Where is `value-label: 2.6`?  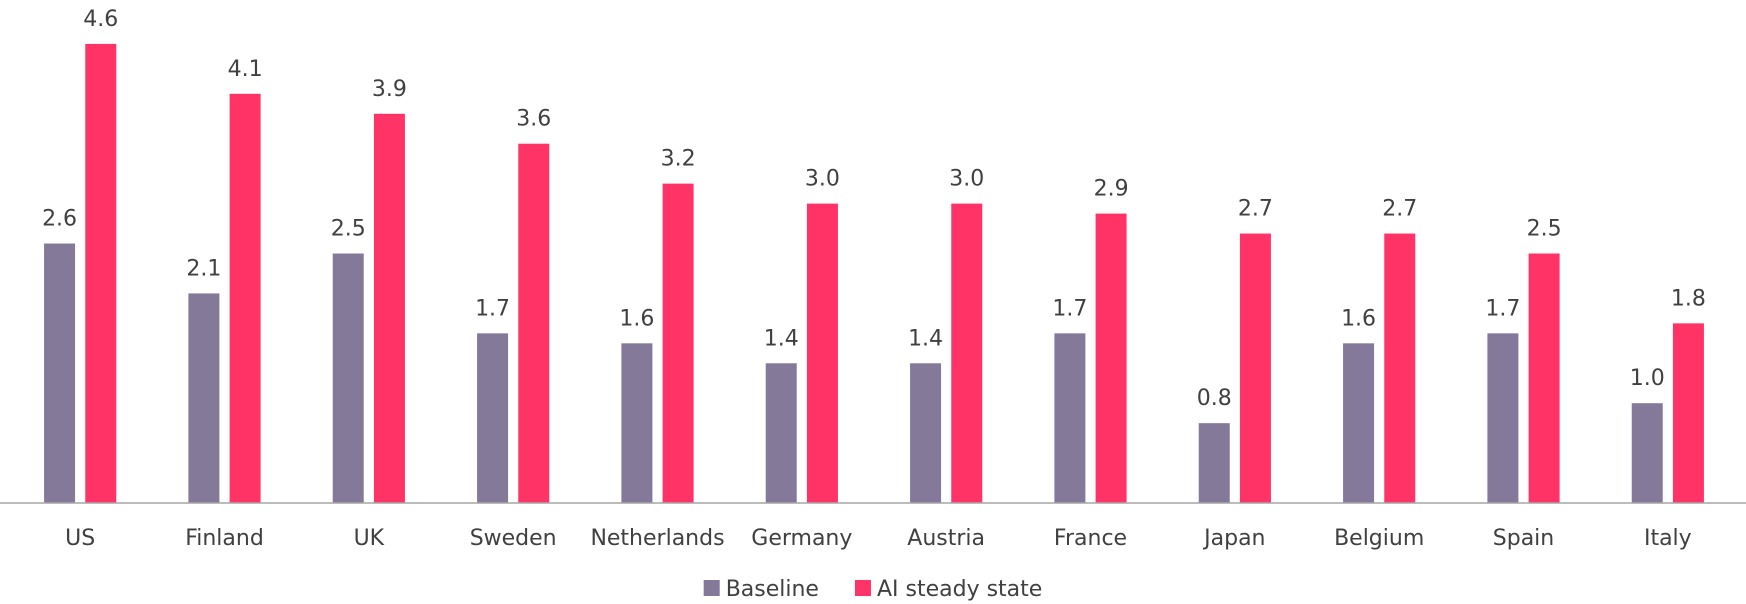 value-label: 2.6 is located at coordinates (59, 219).